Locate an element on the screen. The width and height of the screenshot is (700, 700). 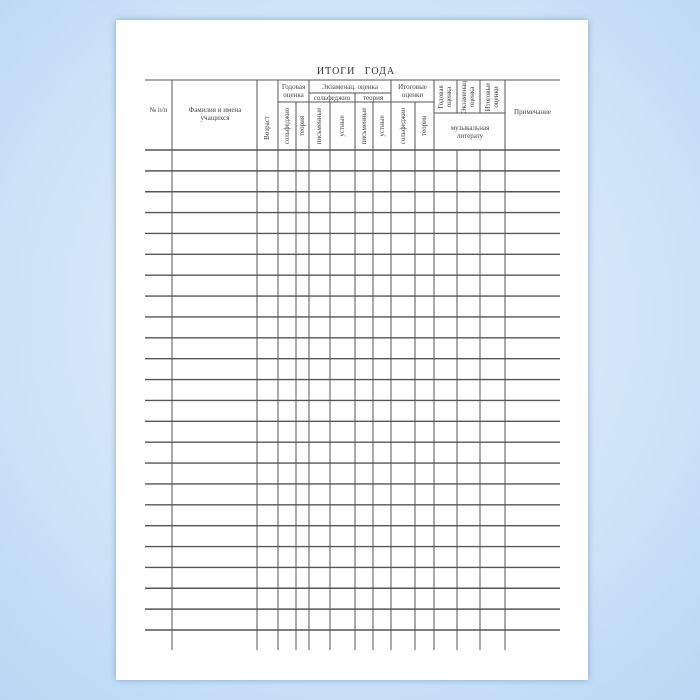
page-title: ИТОГИ ГОДА is located at coordinates (356, 71).